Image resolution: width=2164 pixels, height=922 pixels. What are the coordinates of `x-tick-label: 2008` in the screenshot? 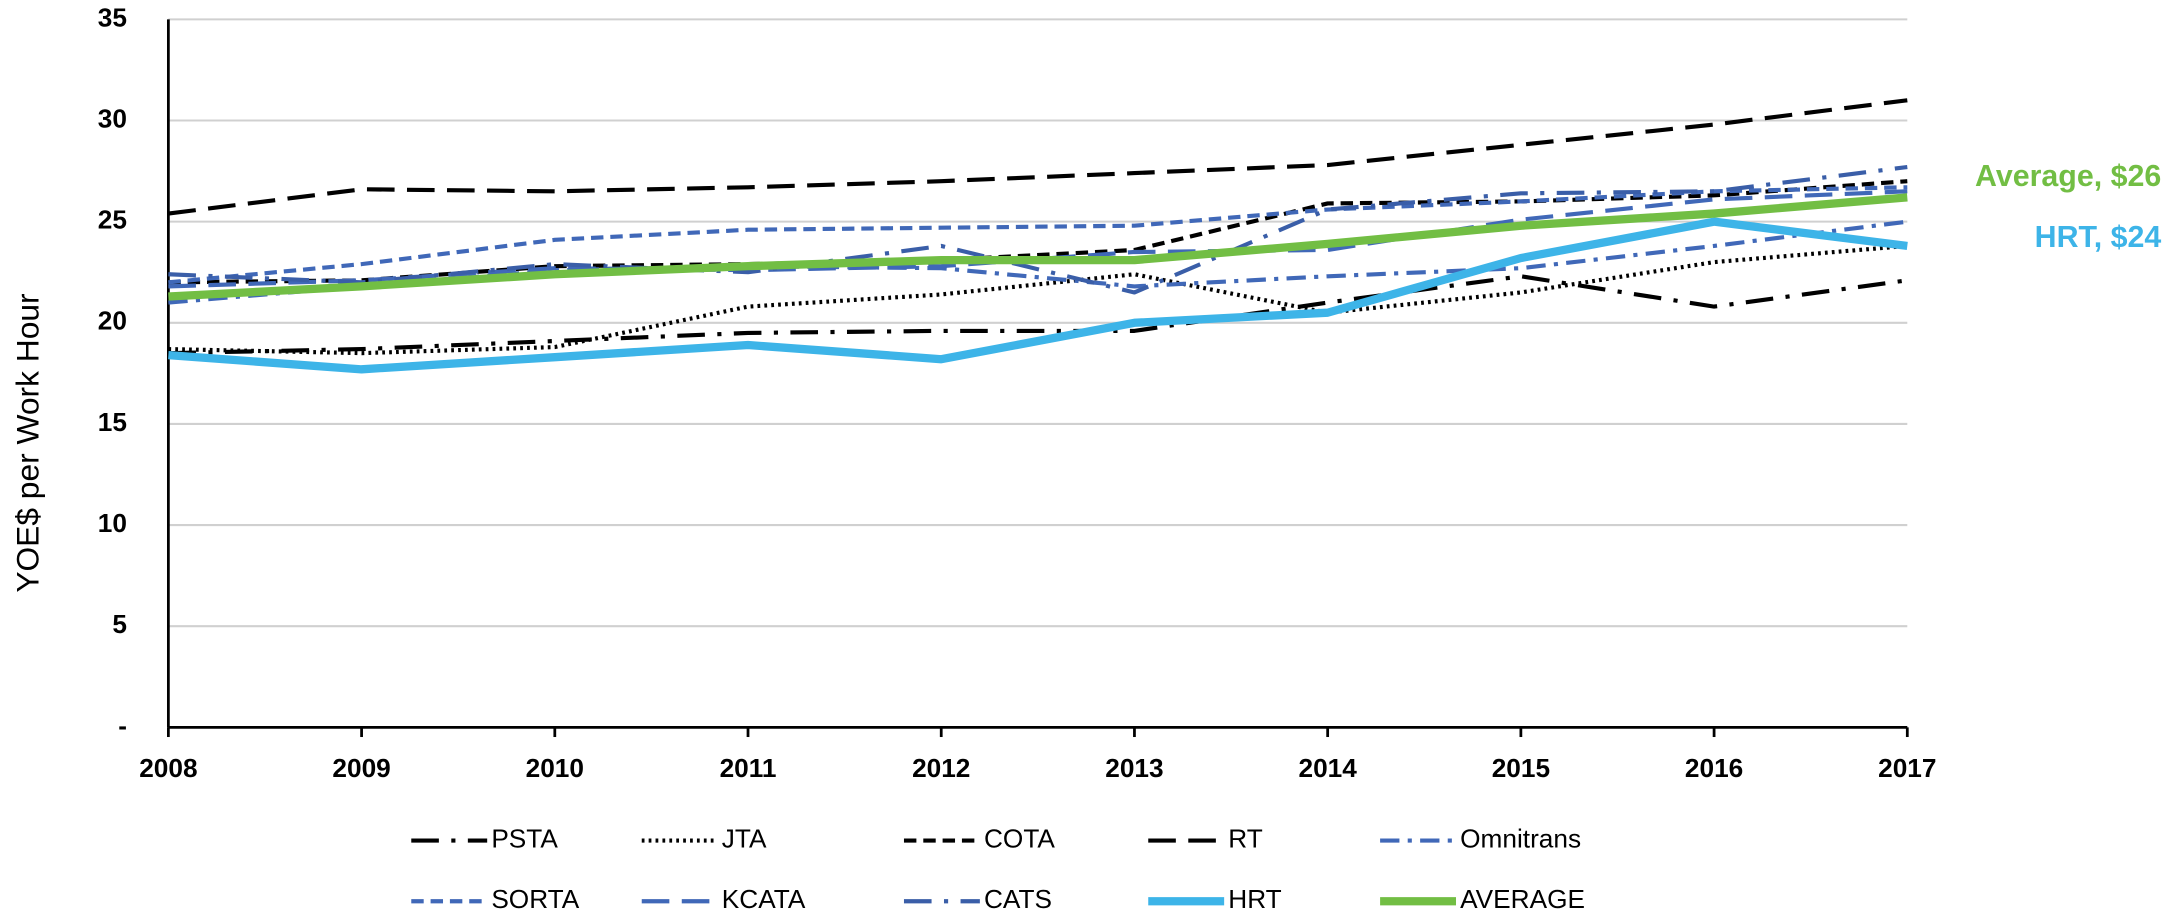 It's located at (168, 768).